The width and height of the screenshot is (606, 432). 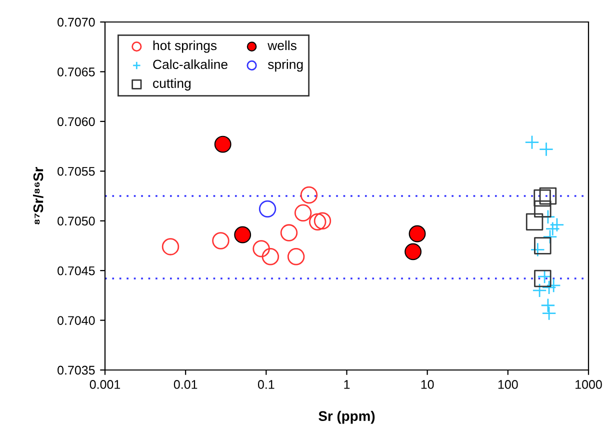 I want to click on x-tick-label: 0.001, so click(x=105, y=384).